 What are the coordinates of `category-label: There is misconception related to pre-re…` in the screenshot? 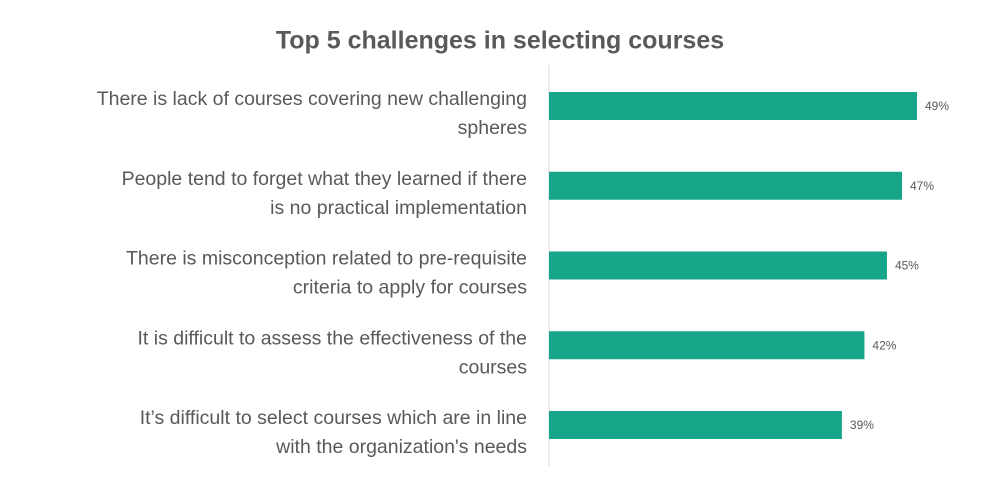 It's located at (326, 259).